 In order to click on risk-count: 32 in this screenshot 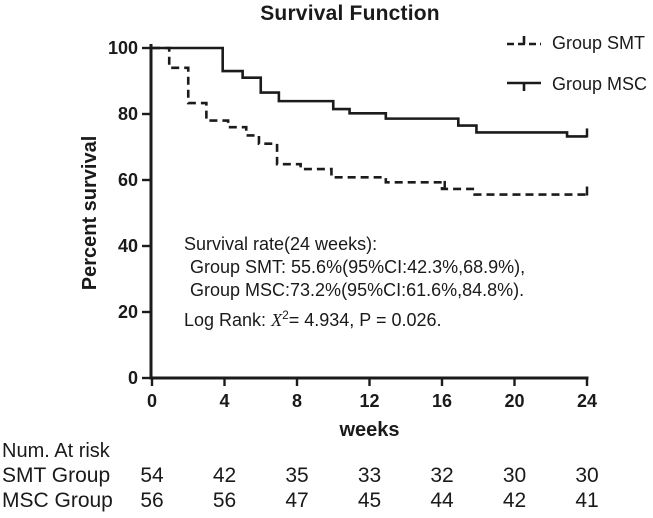, I will do `click(442, 475)`.